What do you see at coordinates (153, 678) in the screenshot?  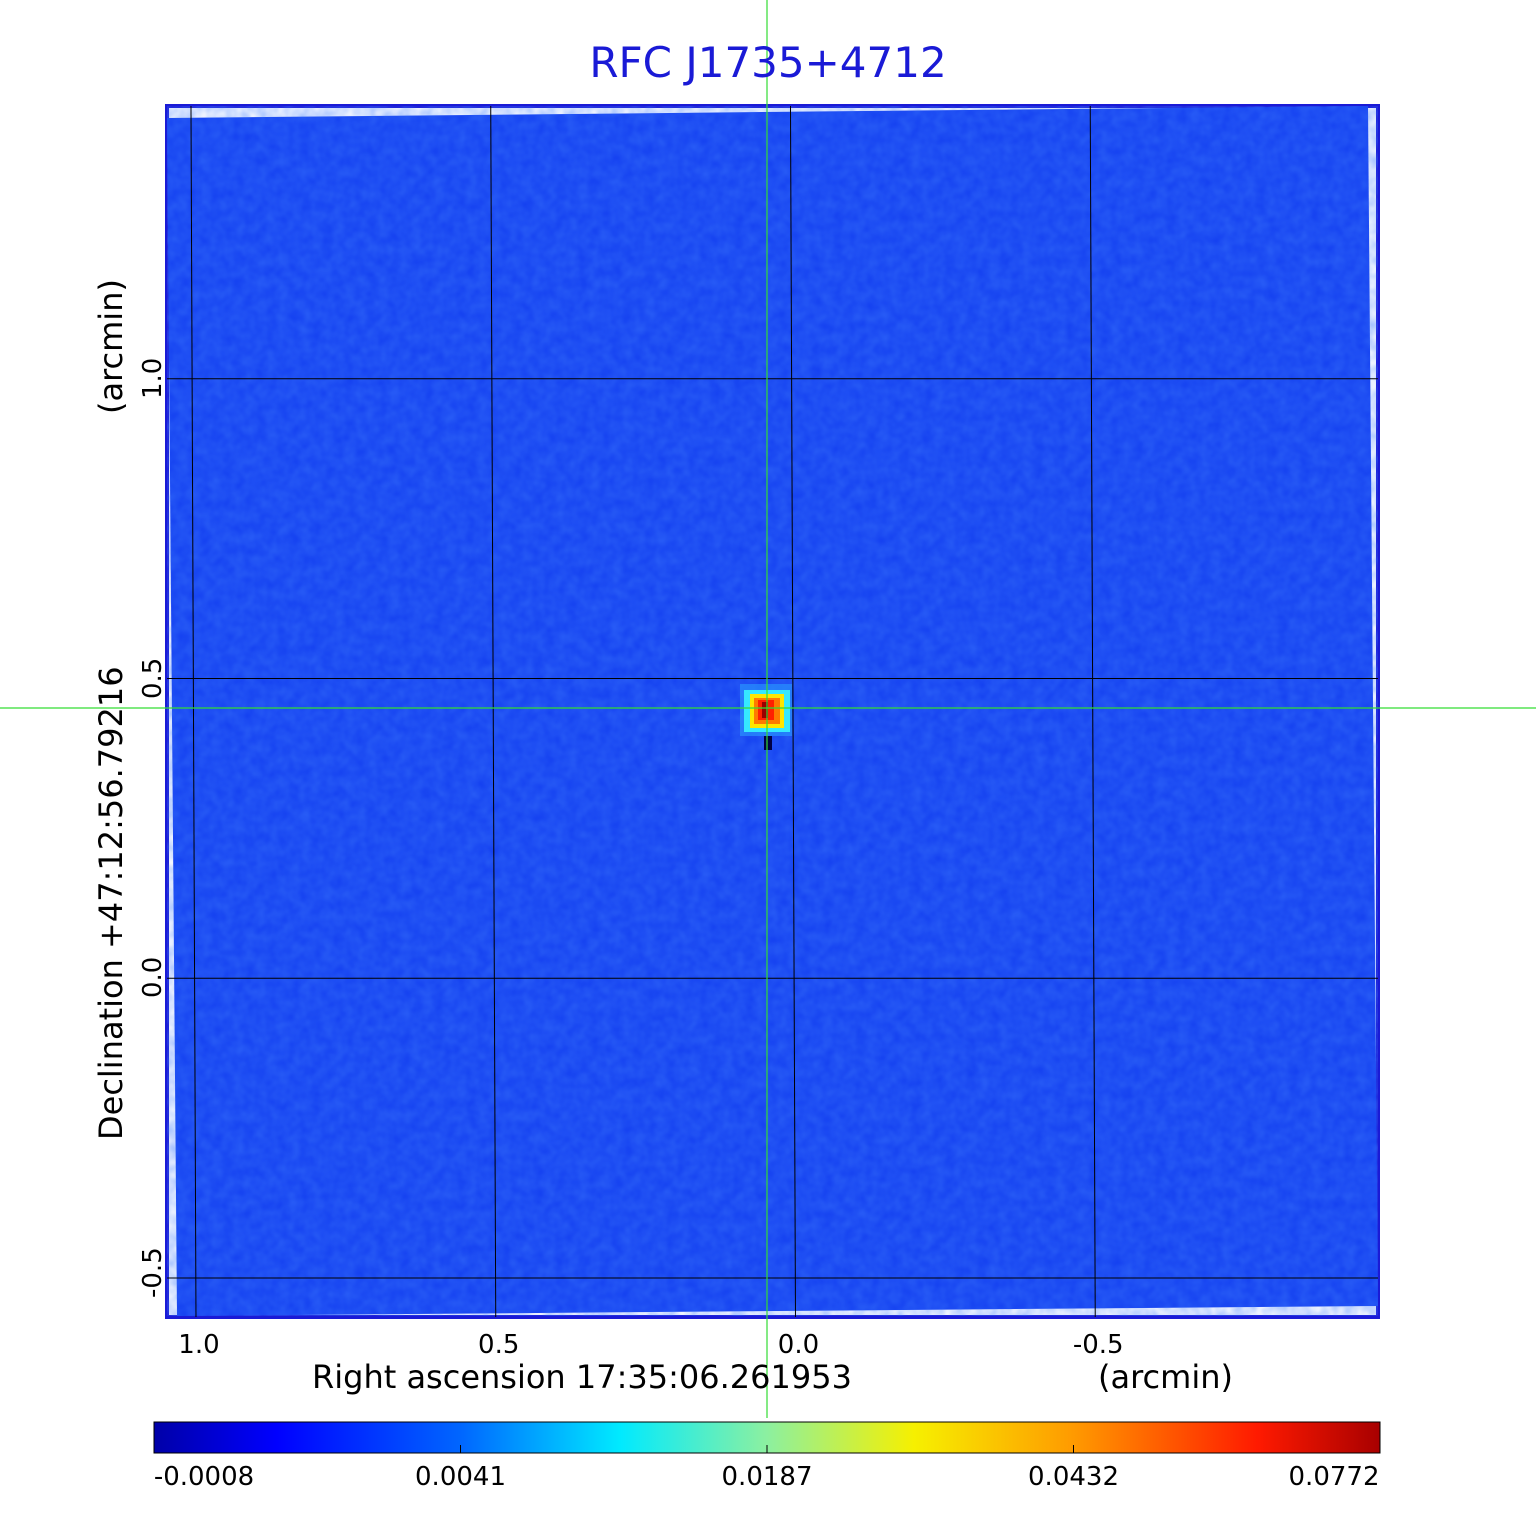 I see `y-tick-label: 0.5` at bounding box center [153, 678].